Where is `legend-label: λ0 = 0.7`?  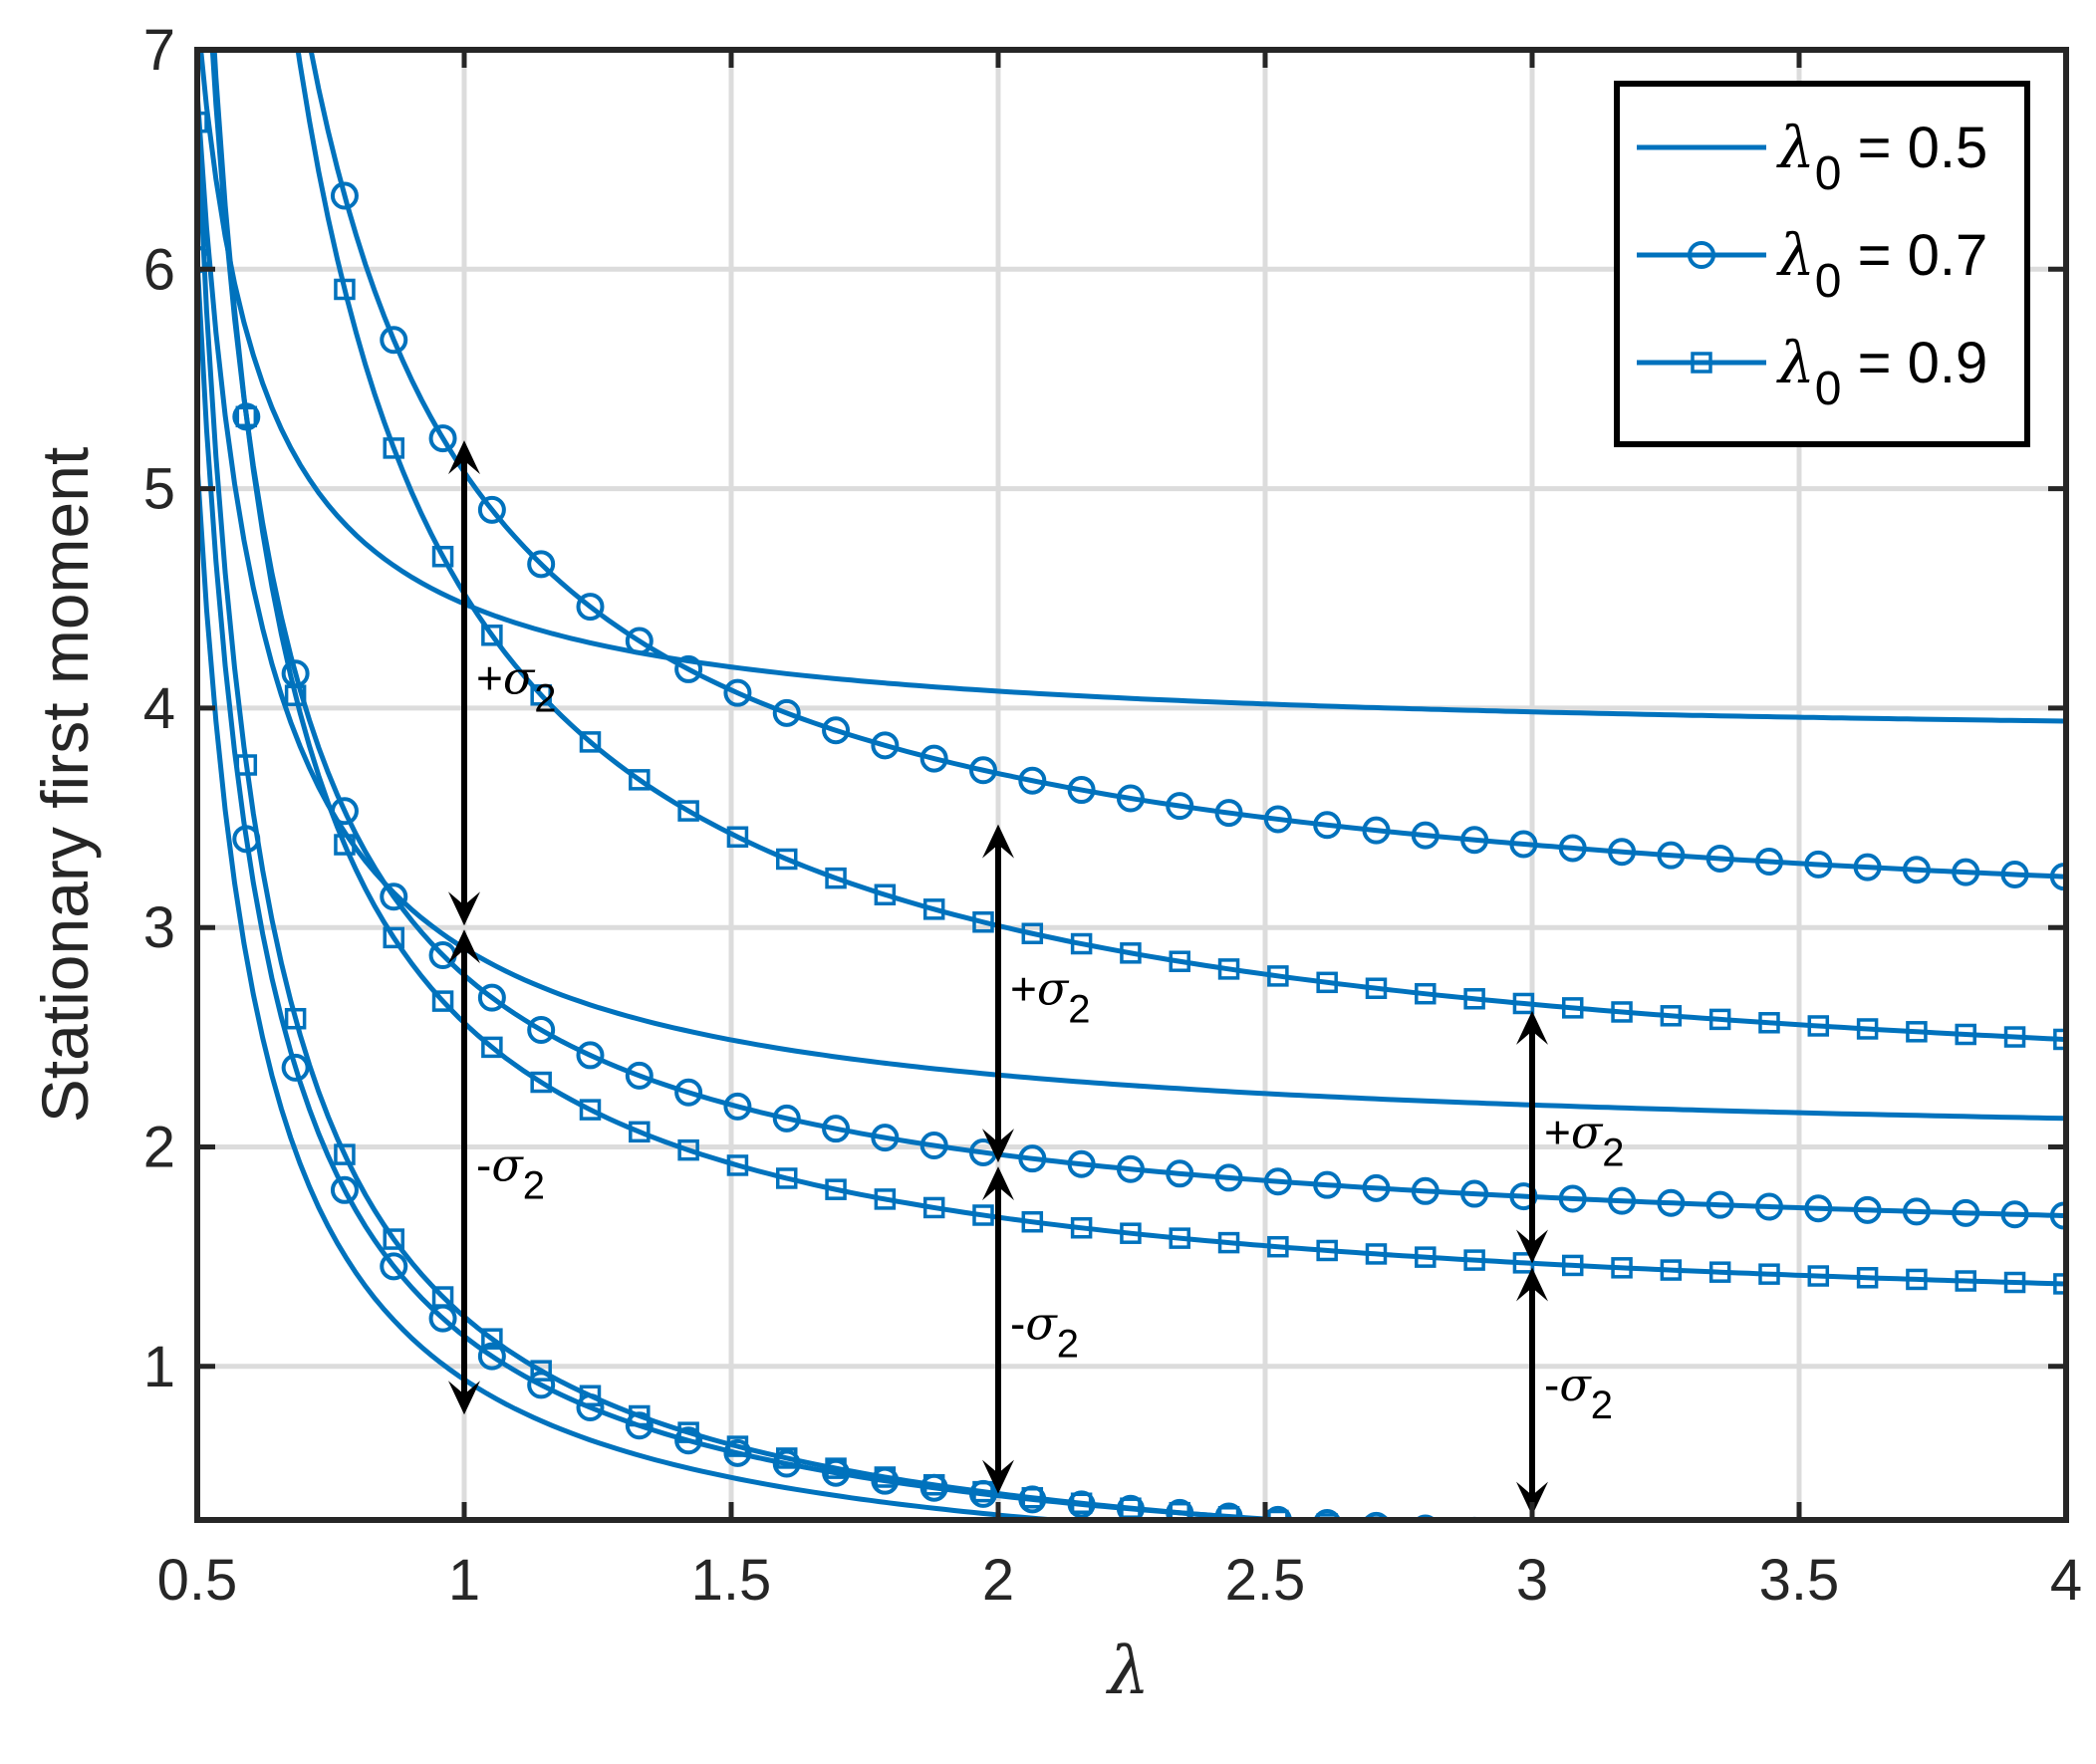
legend-label: λ0 = 0.7 is located at coordinates (1881, 264).